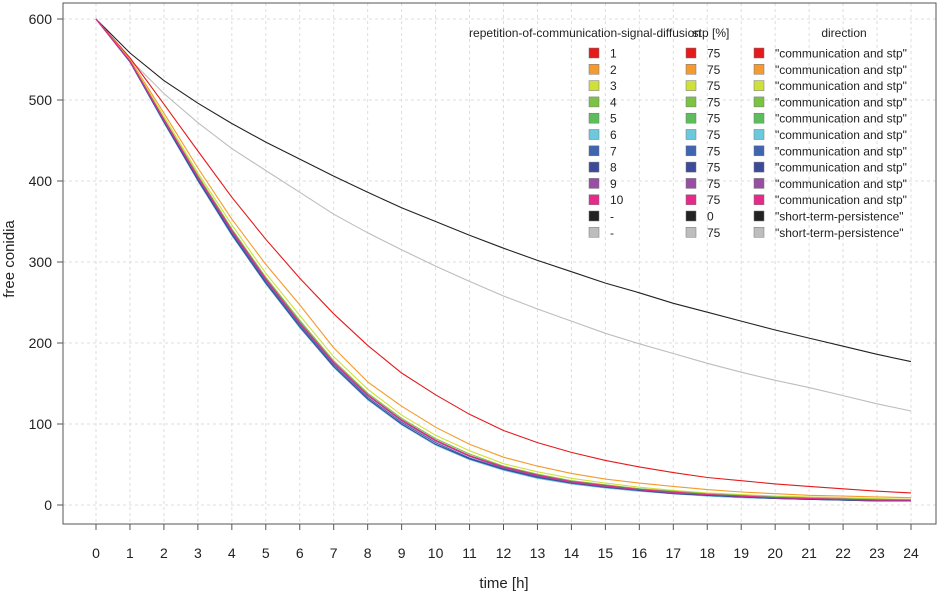  What do you see at coordinates (613, 184) in the screenshot?
I see `legend-label-repetition: 9` at bounding box center [613, 184].